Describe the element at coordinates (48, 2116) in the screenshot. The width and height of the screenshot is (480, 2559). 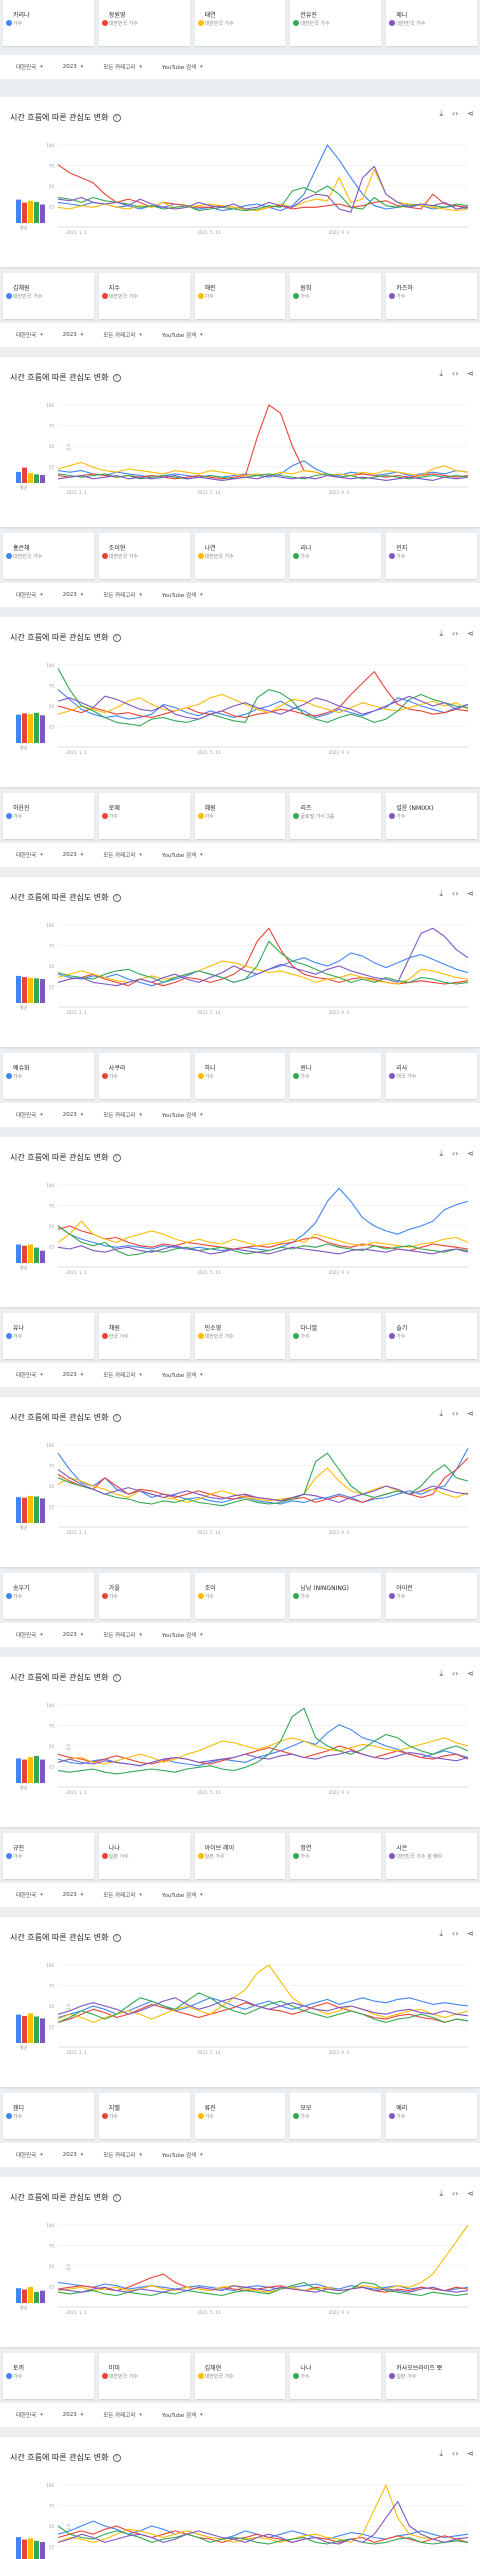
I see `search-term-card: 웬디 가수` at that location.